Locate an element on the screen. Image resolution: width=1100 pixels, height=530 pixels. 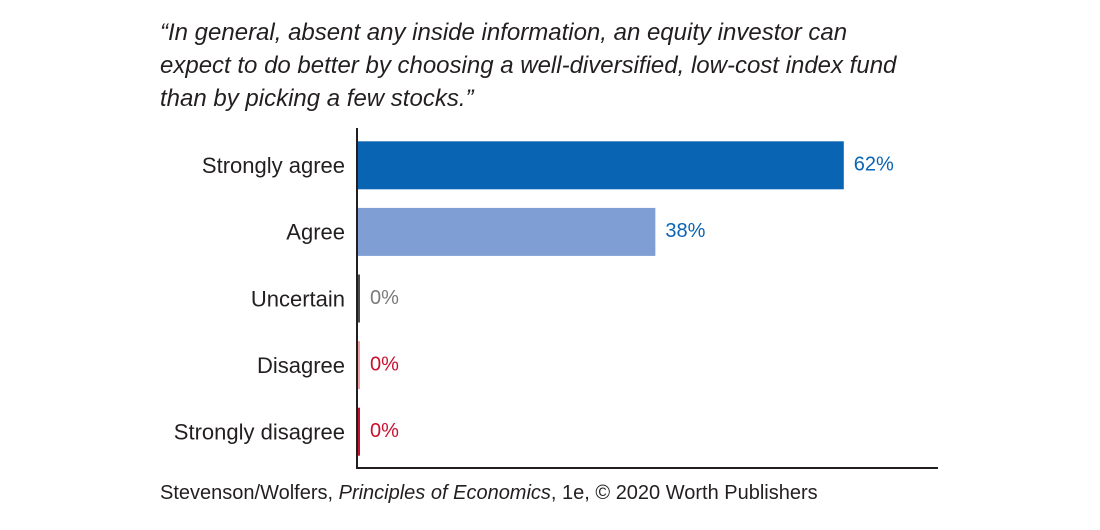
source-part: , 1e, © 2020 Worth Publishers is located at coordinates (684, 493).